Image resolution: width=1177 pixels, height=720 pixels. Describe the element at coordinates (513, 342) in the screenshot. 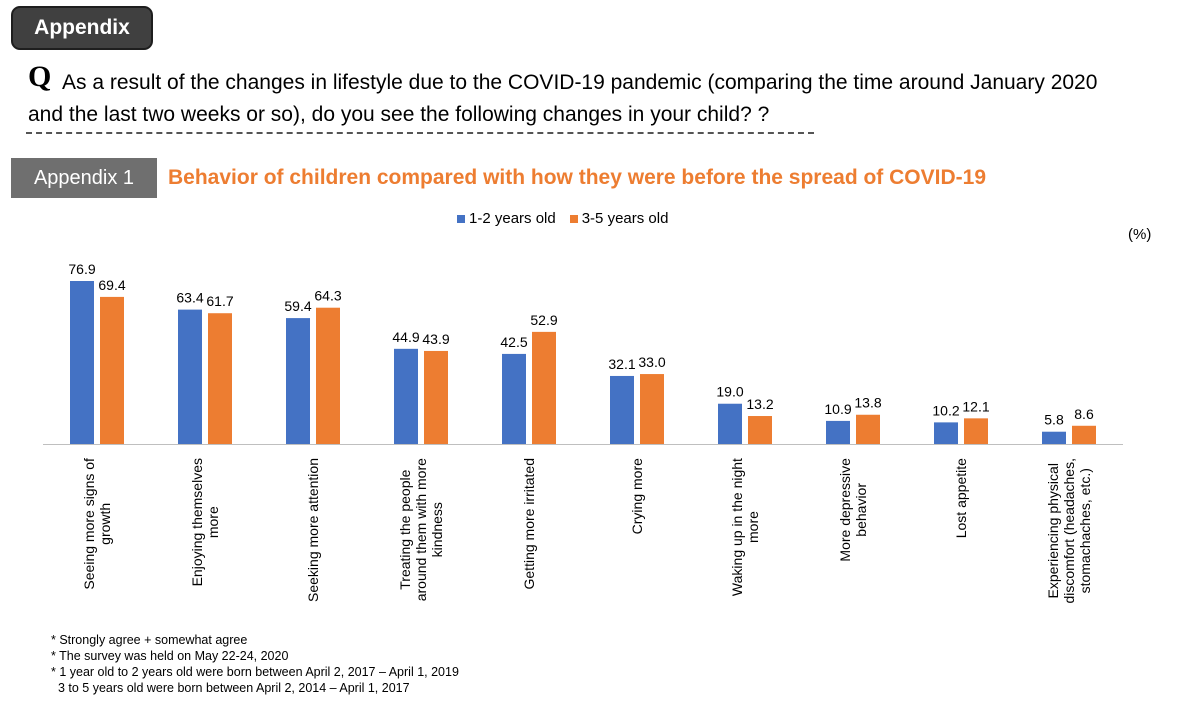

I see `data-label: 42.5` at that location.